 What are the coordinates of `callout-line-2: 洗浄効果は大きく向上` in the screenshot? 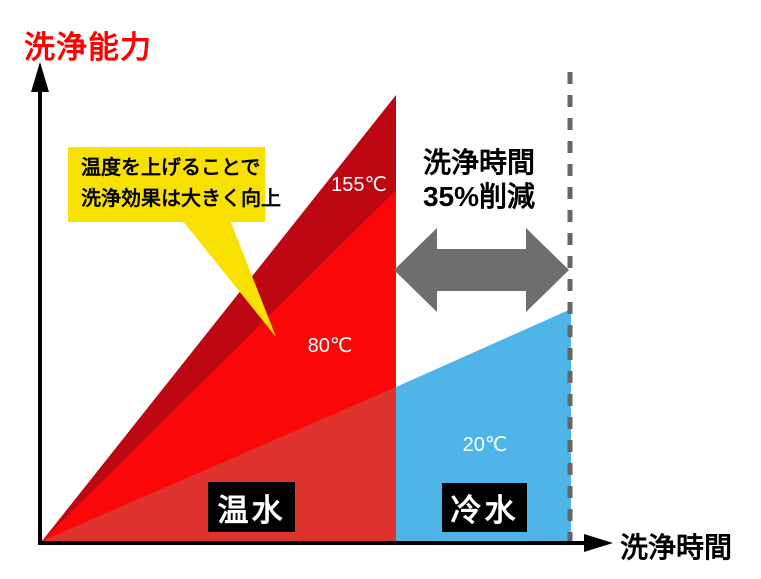 It's located at (181, 199).